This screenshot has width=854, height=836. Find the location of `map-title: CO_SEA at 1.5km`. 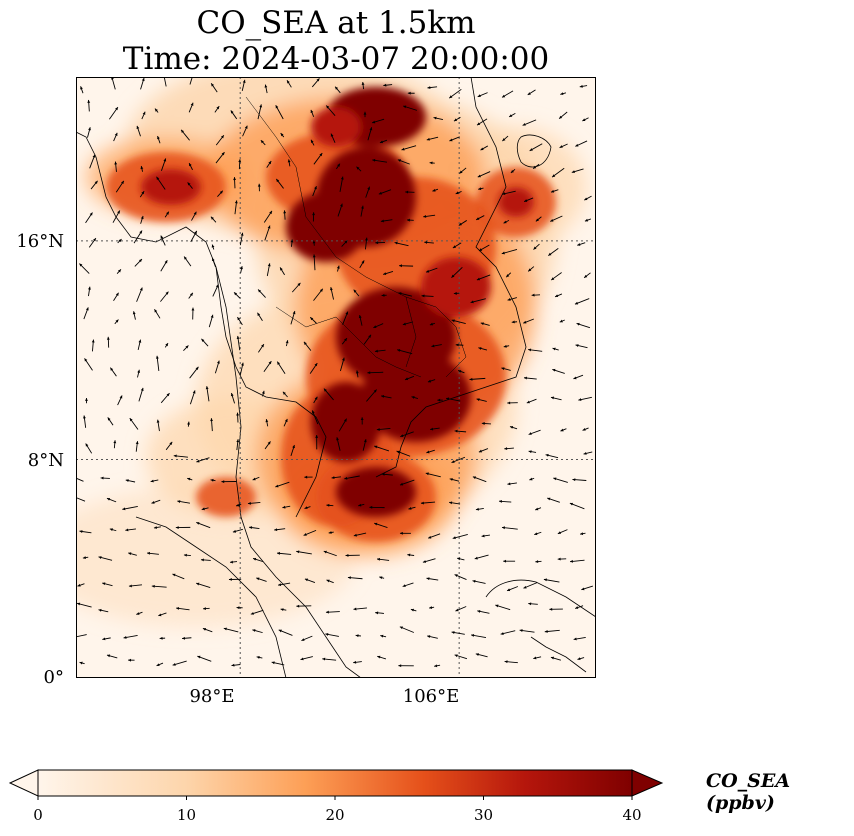

map-title: CO_SEA at 1.5km is located at coordinates (336, 23).